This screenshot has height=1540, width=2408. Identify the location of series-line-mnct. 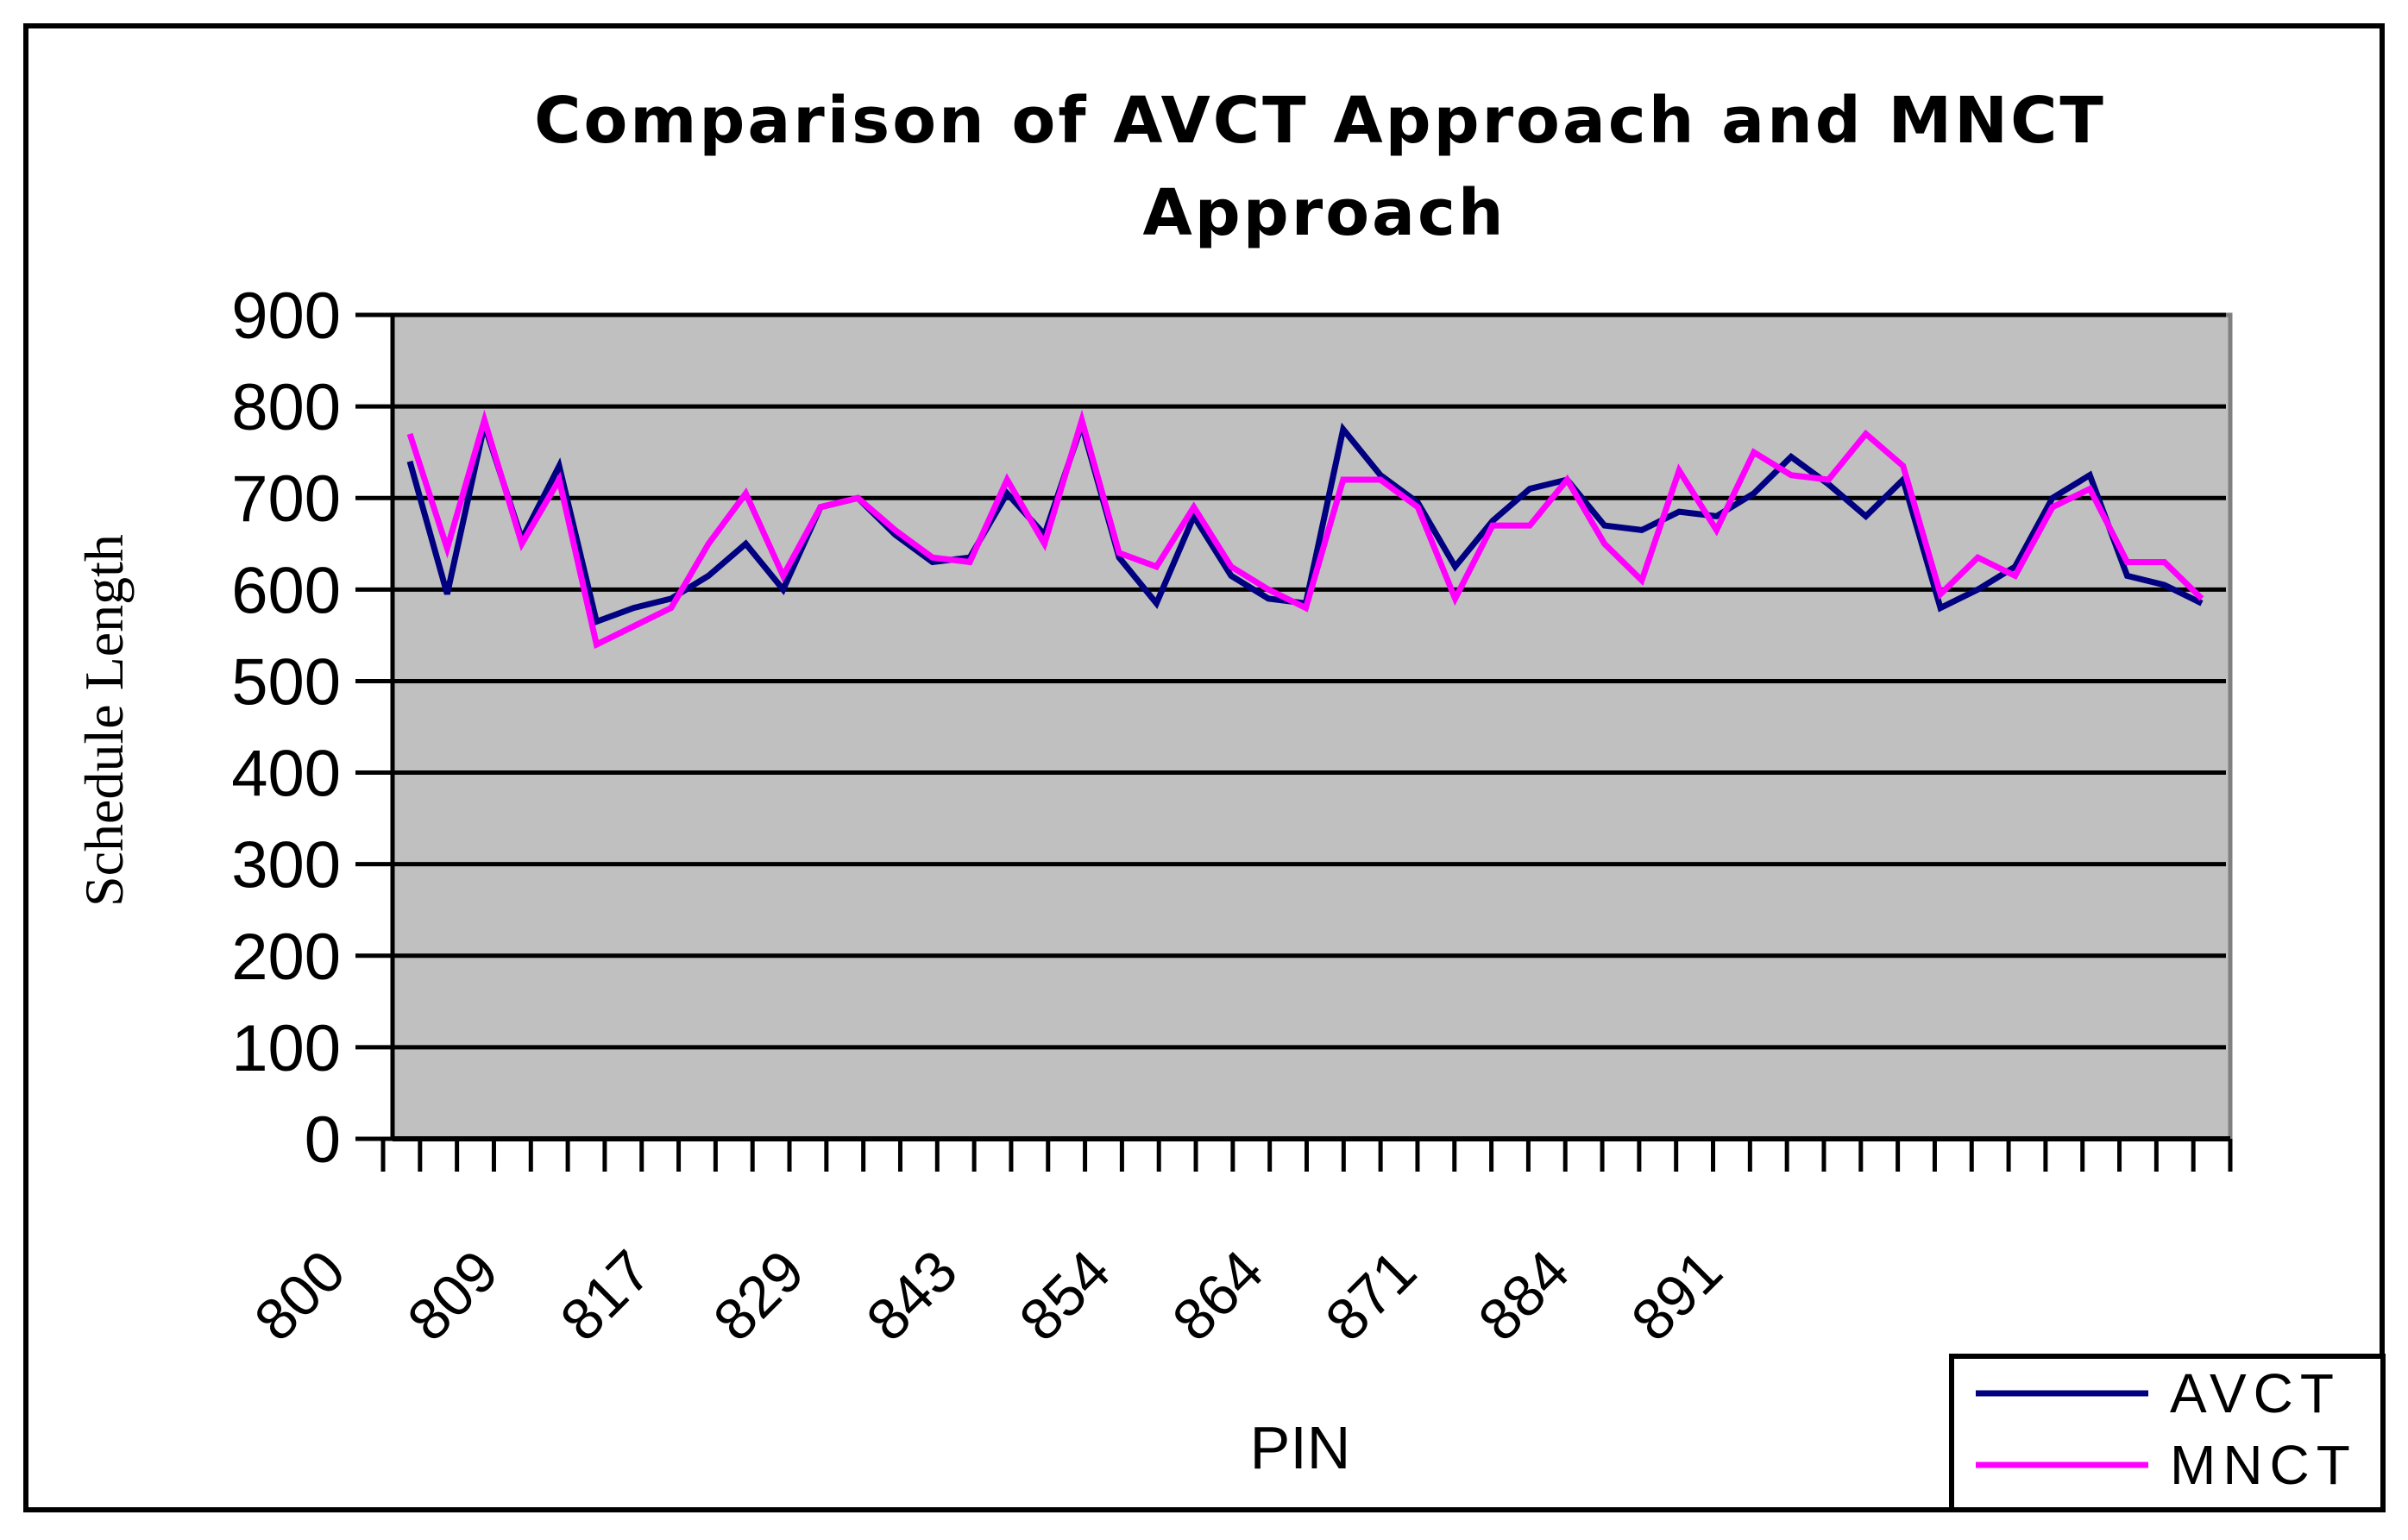
(1305, 529).